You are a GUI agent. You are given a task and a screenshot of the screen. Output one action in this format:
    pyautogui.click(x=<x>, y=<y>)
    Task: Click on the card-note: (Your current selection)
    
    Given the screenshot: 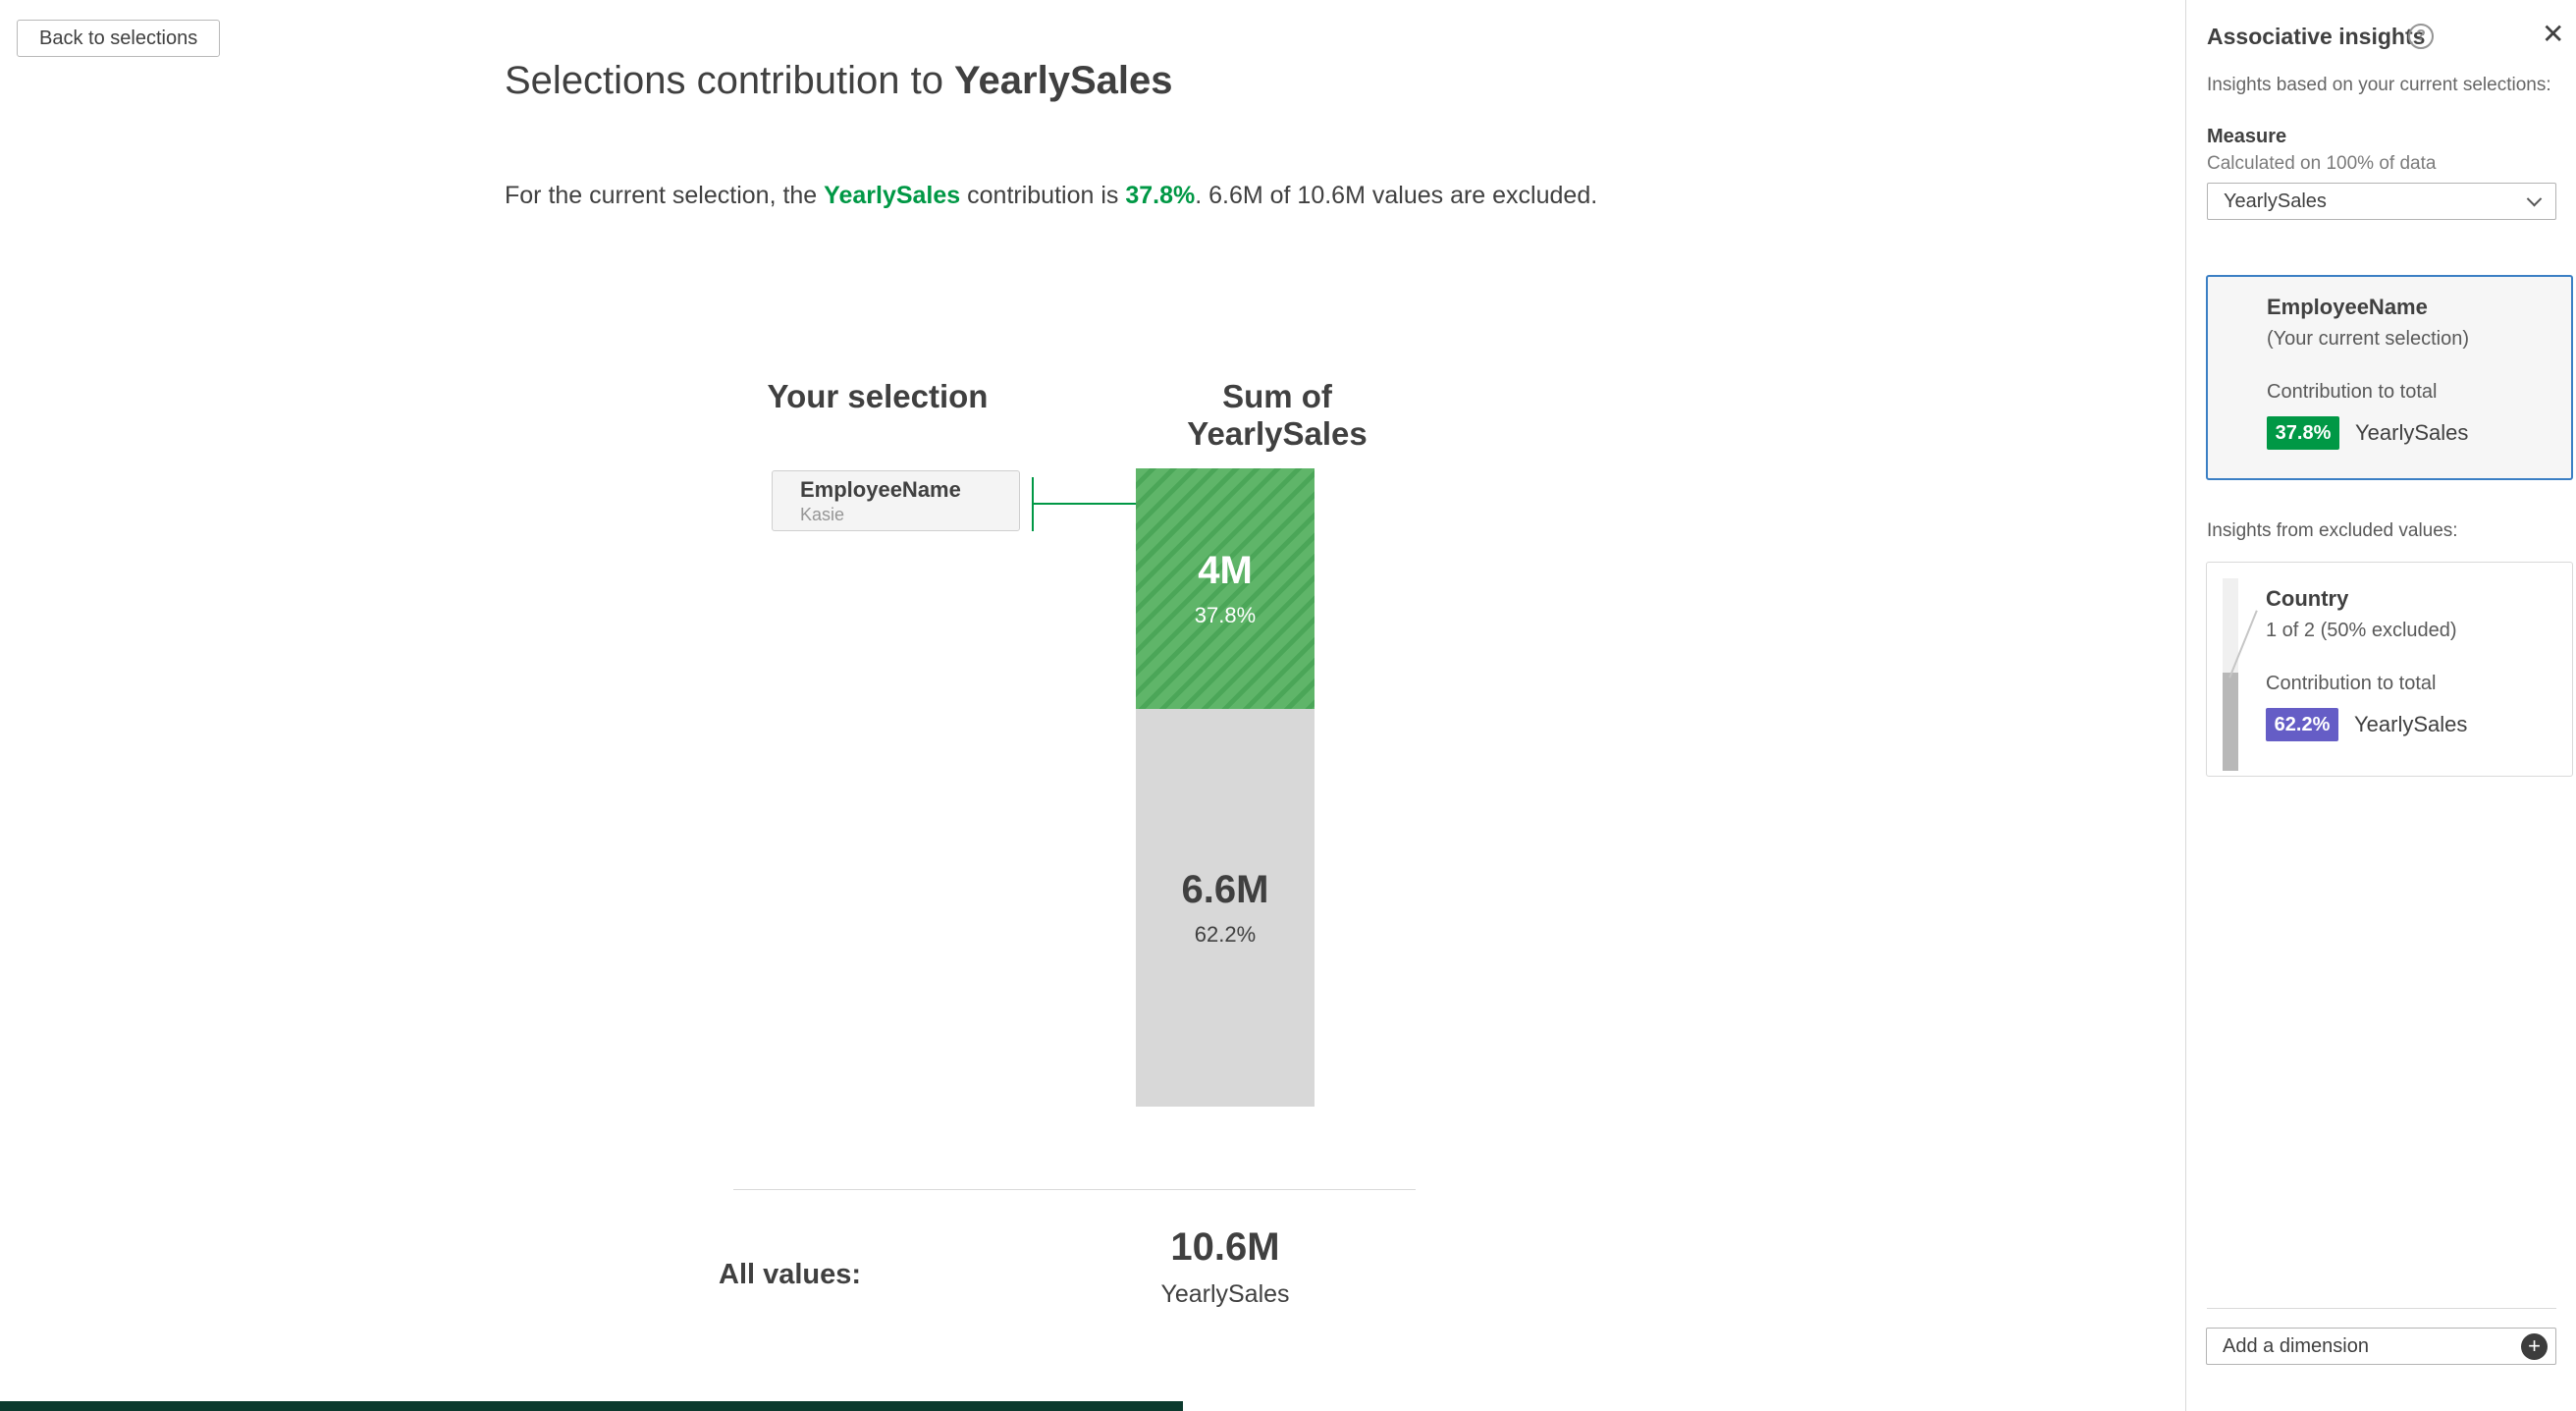 What is the action you would take?
    pyautogui.click(x=2368, y=339)
    